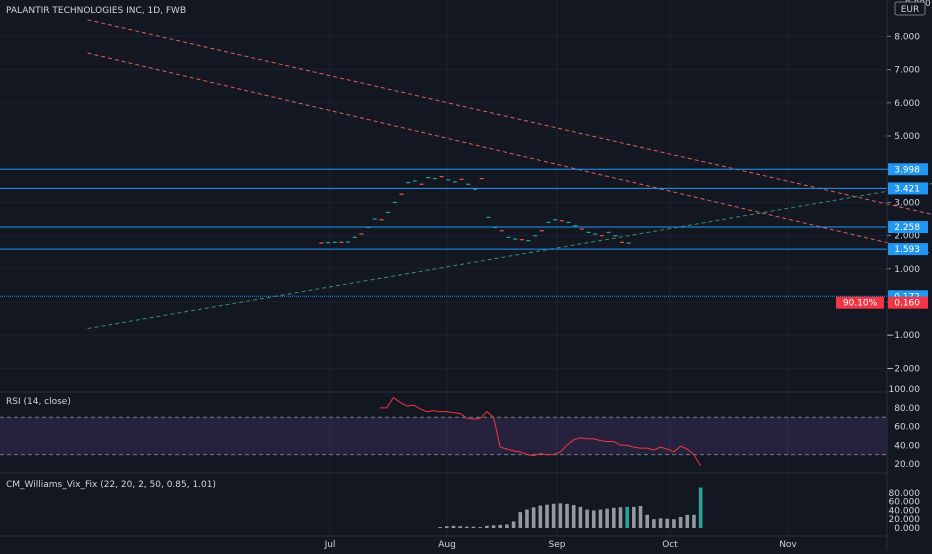 The height and width of the screenshot is (554, 932). I want to click on rsi-pane, so click(443, 431).